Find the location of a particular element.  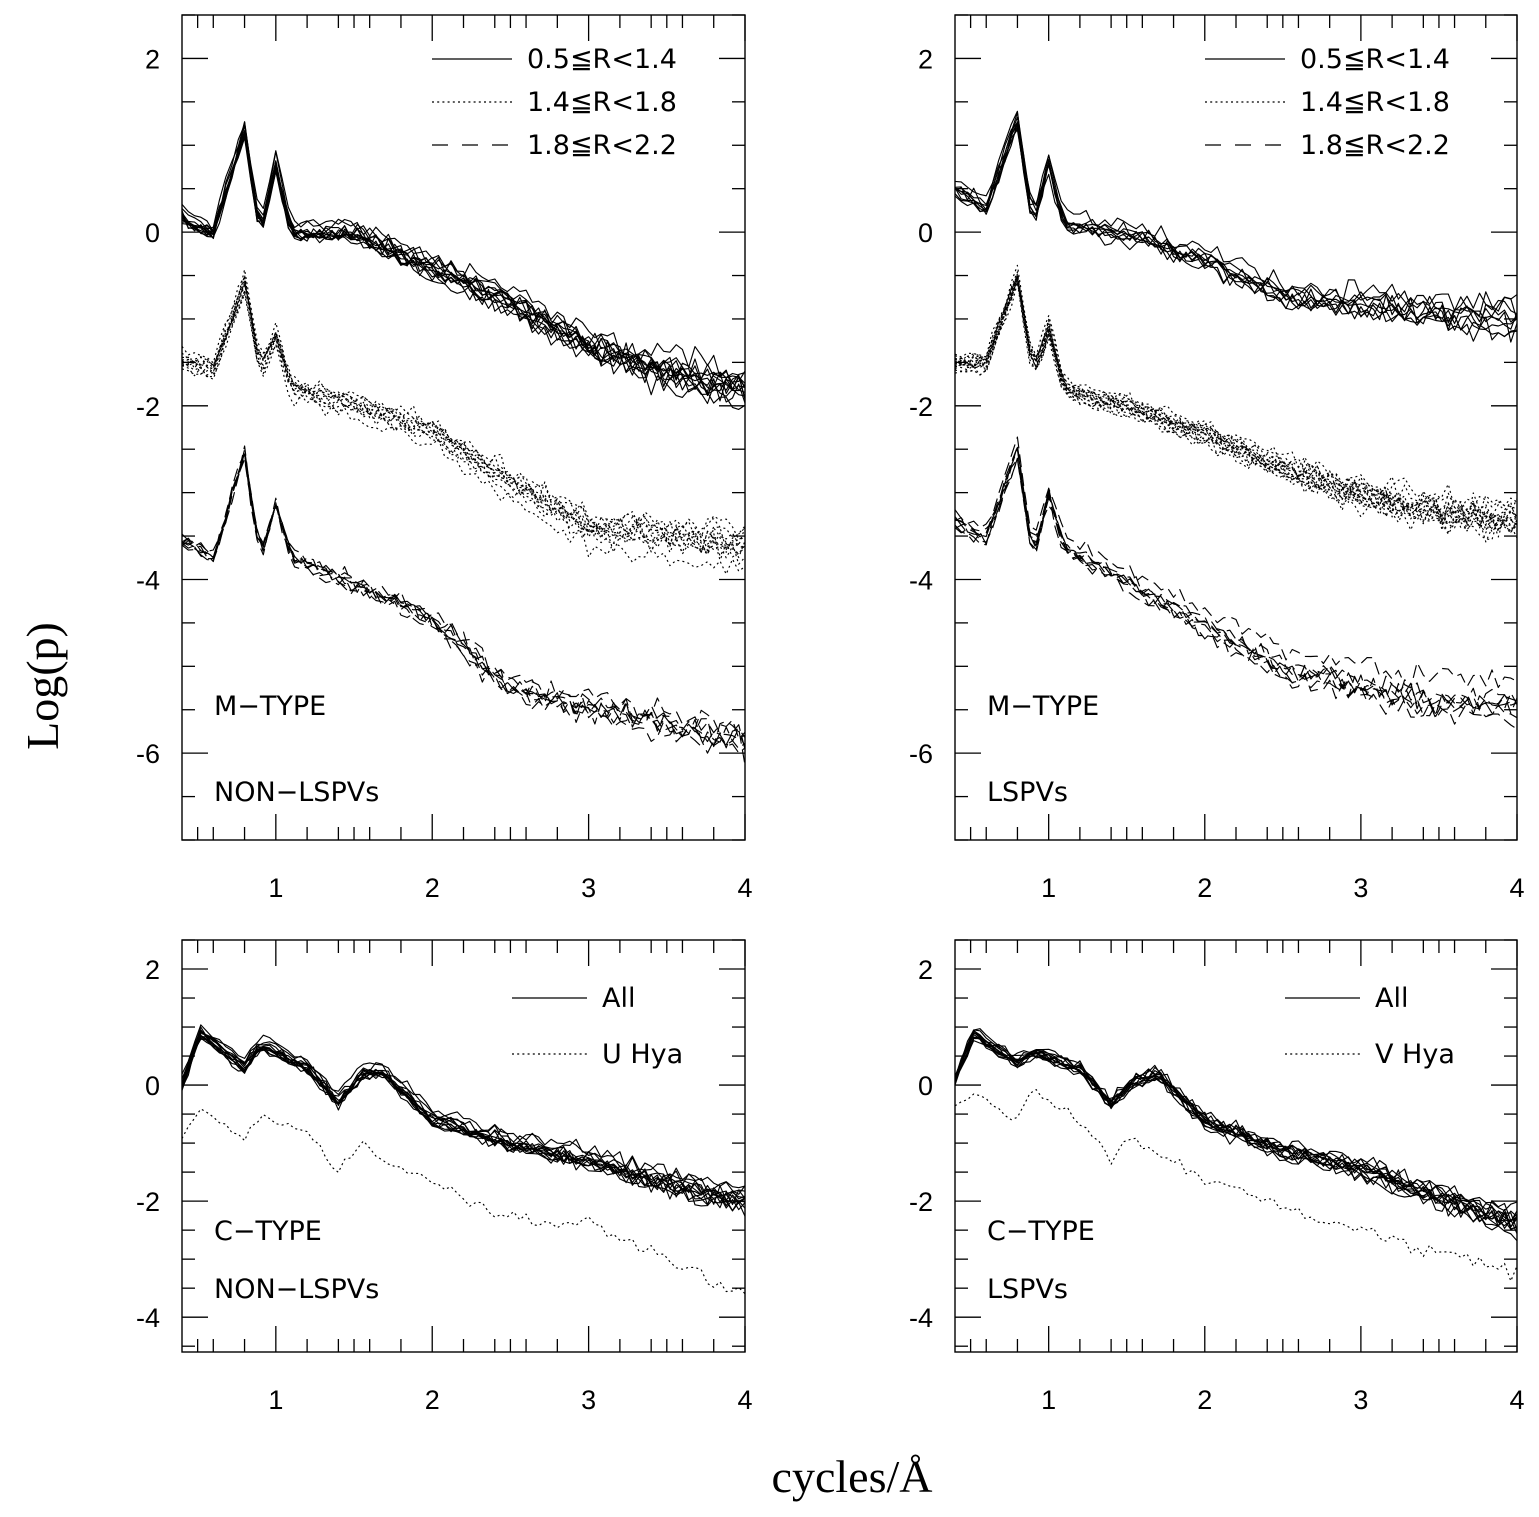

panel-label-1: C−TYPE is located at coordinates (268, 1231).